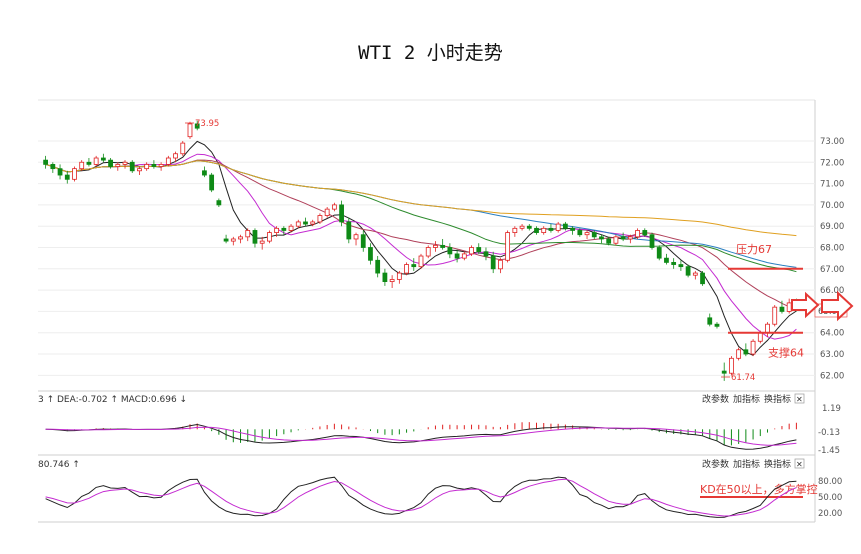 The height and width of the screenshot is (554, 861). Describe the element at coordinates (421, 436) in the screenshot. I see `macd-dea-line` at that location.